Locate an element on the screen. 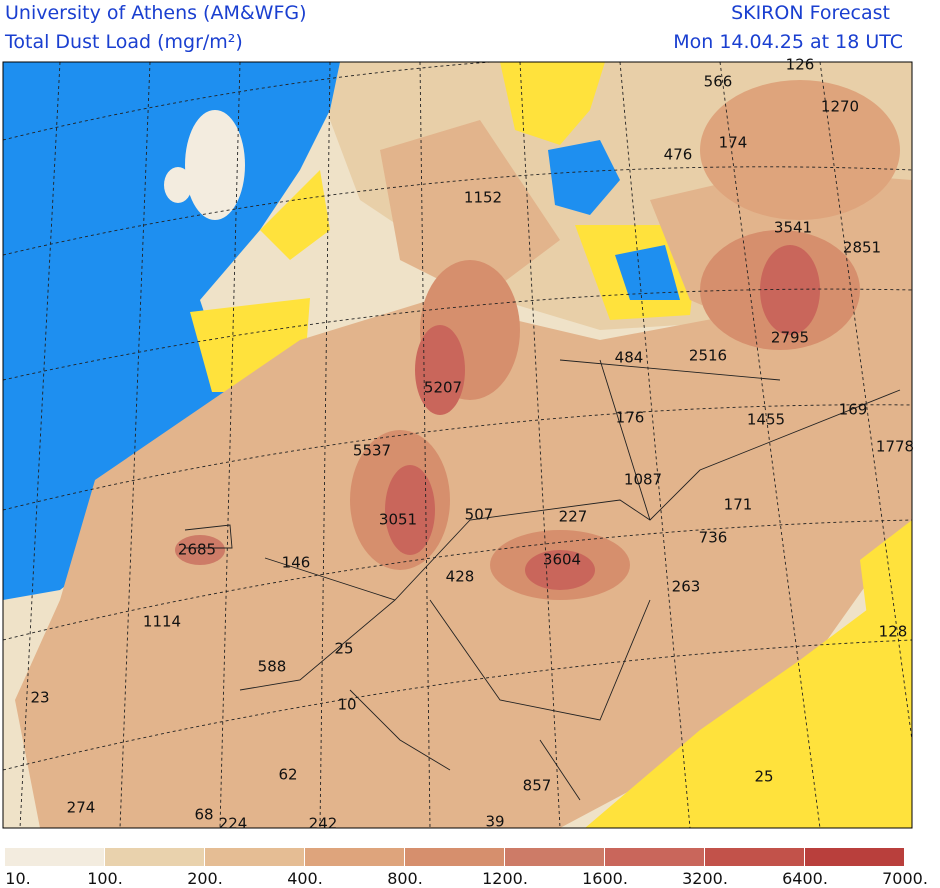 This screenshot has height=888, width=940. dust-value-label: 566 is located at coordinates (718, 82).